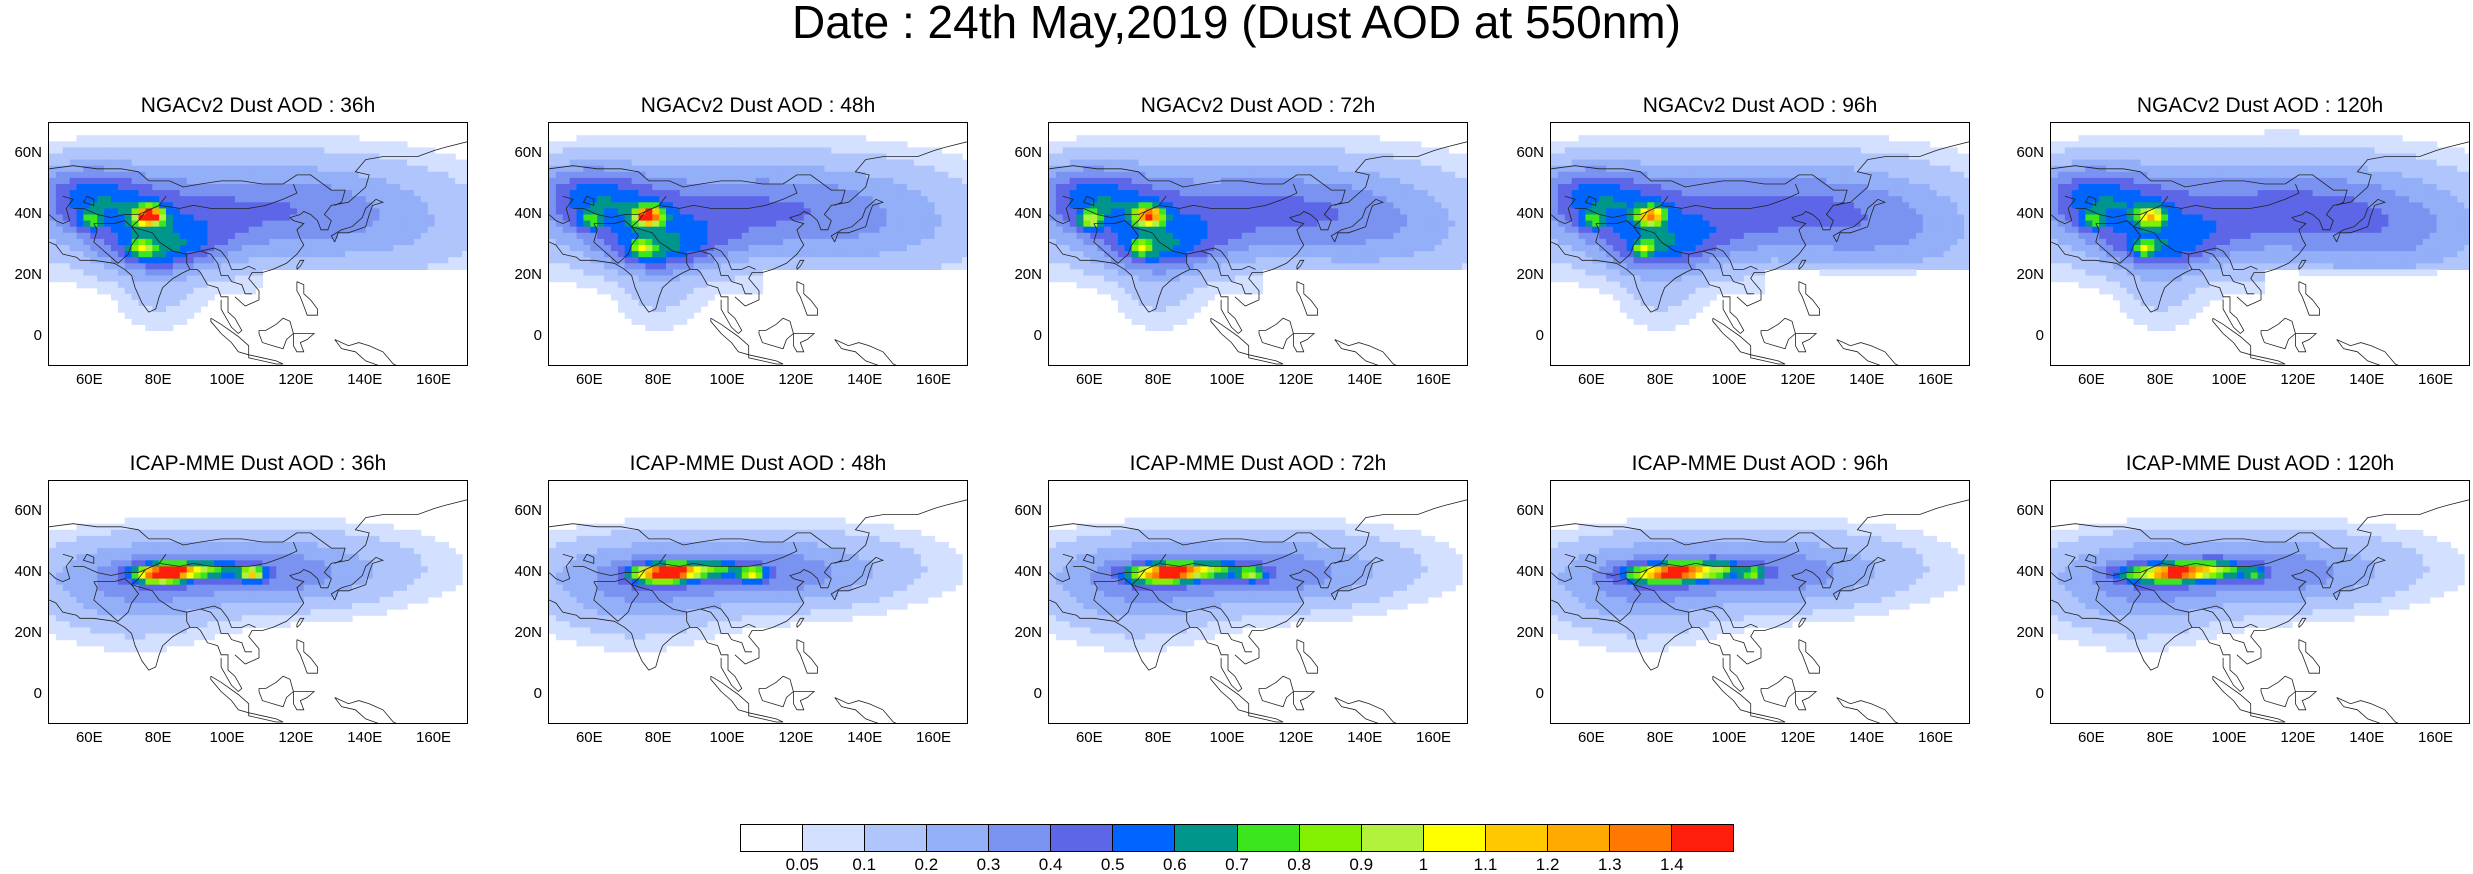 Image resolution: width=2473 pixels, height=874 pixels. What do you see at coordinates (1760, 250) in the screenshot?
I see `aod-field` at bounding box center [1760, 250].